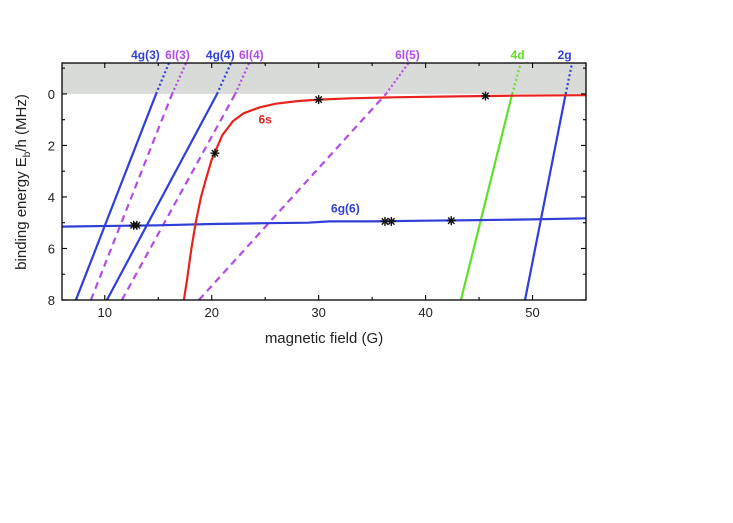 The width and height of the screenshot is (733, 523). Describe the element at coordinates (569, 78) in the screenshot. I see `series-extension-2g` at that location.